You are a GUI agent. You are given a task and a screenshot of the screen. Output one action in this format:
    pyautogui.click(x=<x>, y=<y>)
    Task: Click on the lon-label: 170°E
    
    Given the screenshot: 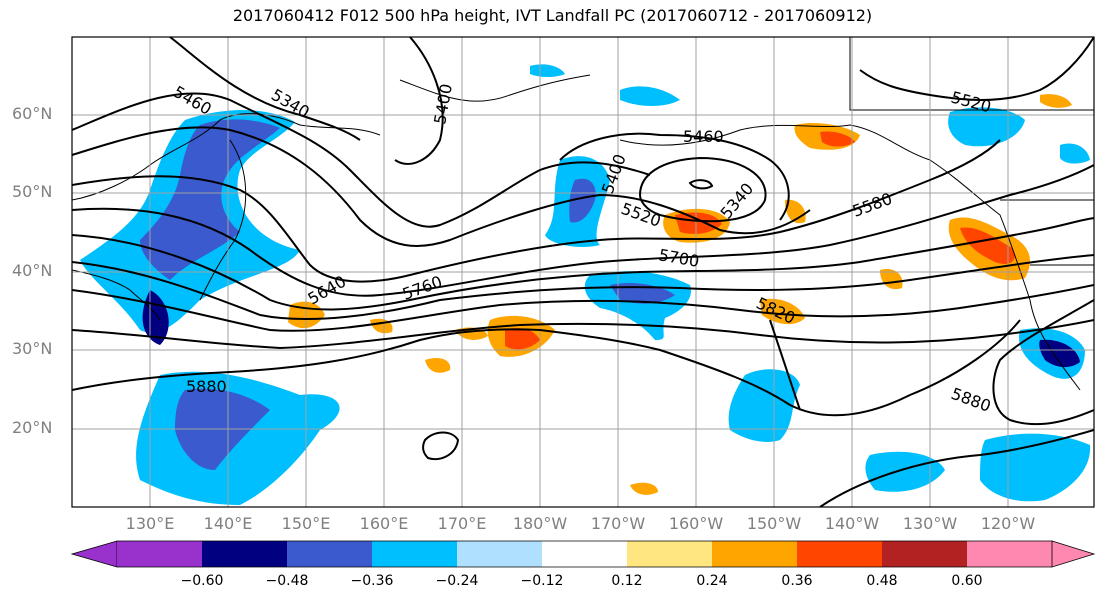 What is the action you would take?
    pyautogui.click(x=462, y=523)
    